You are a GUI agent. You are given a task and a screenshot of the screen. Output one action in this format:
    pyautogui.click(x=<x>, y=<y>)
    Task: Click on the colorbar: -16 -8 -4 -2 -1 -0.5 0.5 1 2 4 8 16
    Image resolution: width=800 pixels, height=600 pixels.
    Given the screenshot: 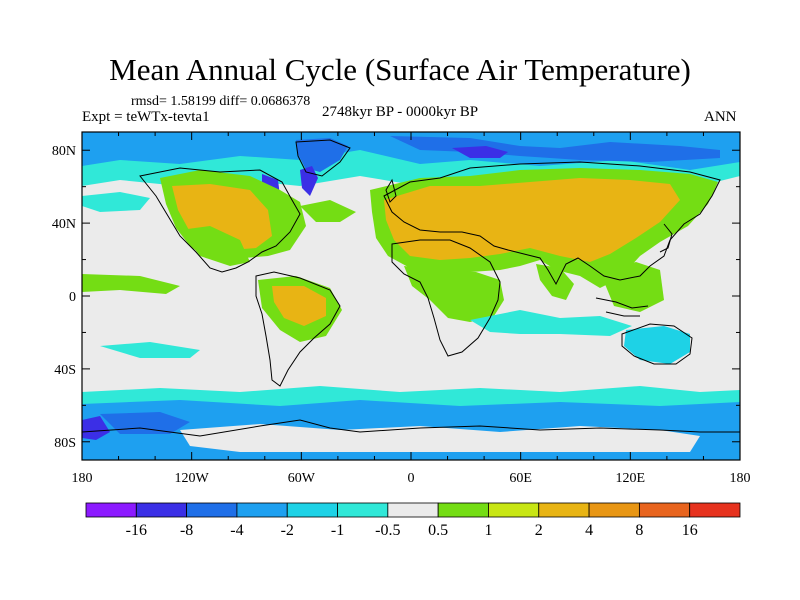 What is the action you would take?
    pyautogui.click(x=413, y=520)
    